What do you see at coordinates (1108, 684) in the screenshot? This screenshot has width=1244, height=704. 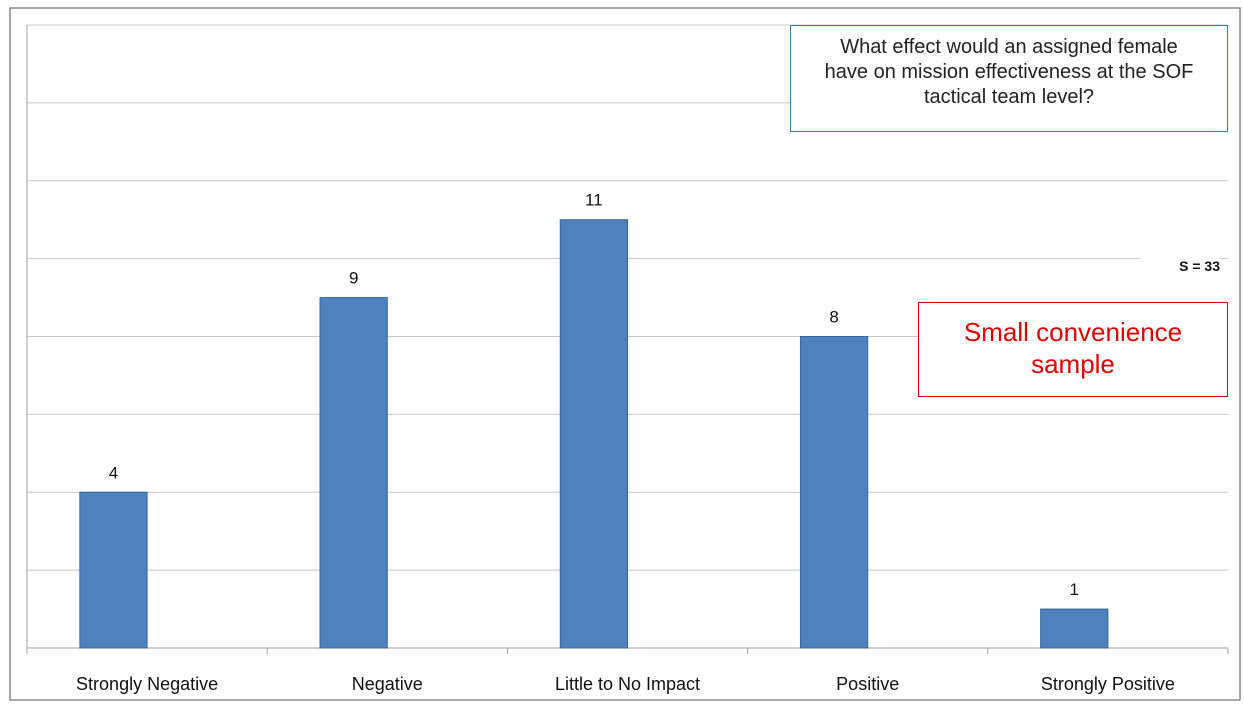 I see `x-tick-label: Strongly Positive` at bounding box center [1108, 684].